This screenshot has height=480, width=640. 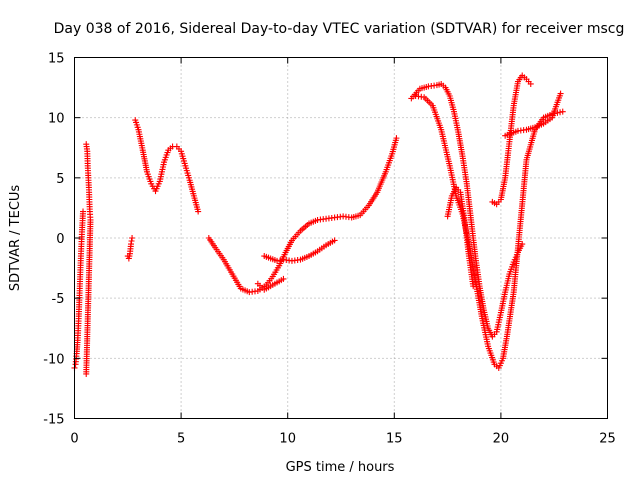 What do you see at coordinates (53, 420) in the screenshot?
I see `y-tick-label: -15` at bounding box center [53, 420].